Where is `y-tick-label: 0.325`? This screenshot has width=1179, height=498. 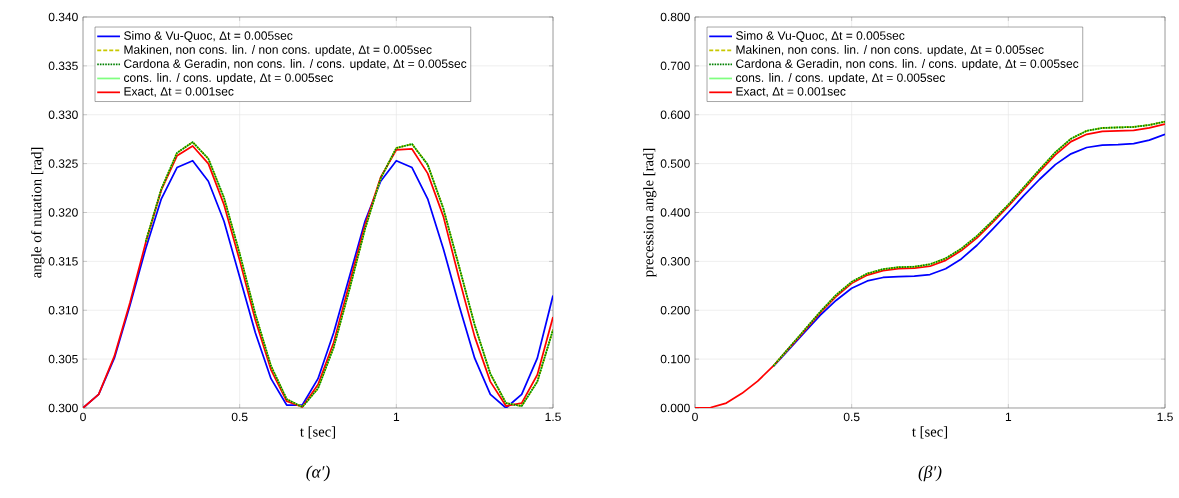
y-tick-label: 0.325 is located at coordinates (63, 163).